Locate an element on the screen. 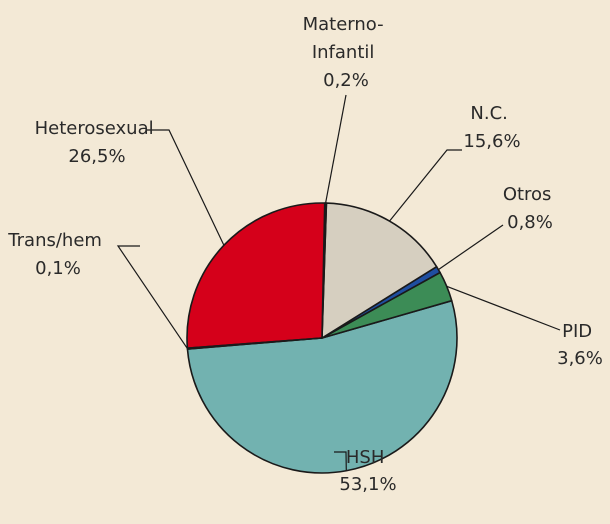  label-materno-infantil: Materno- Infantil 0,2% is located at coordinates (346, 52).